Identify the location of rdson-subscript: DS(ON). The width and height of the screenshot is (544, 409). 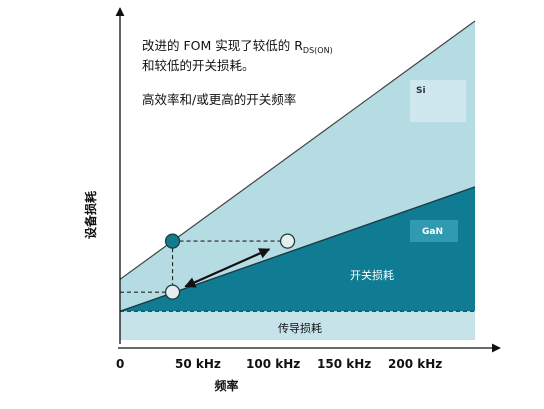
(318, 50).